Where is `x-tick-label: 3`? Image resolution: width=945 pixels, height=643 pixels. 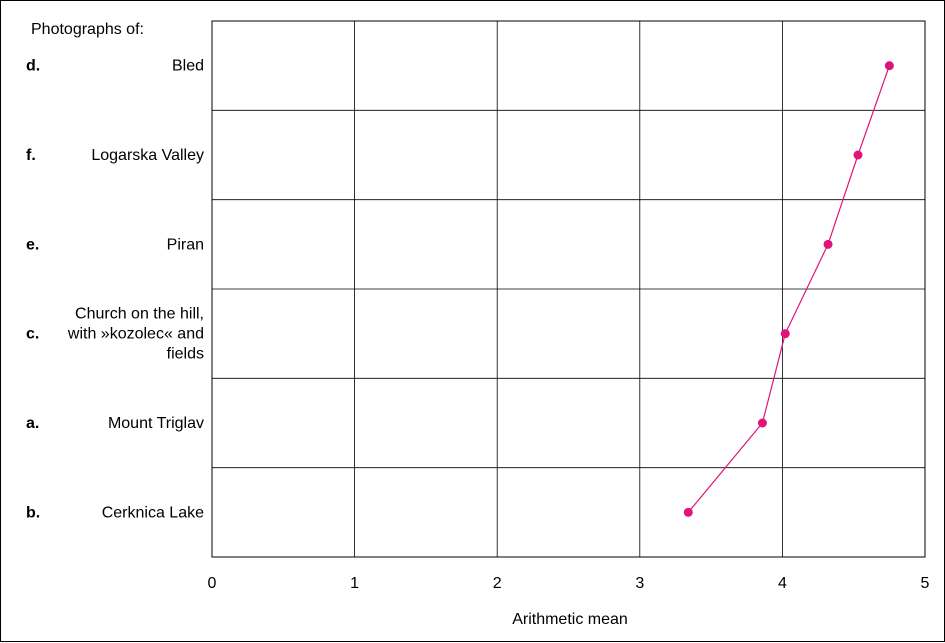
x-tick-label: 3 is located at coordinates (639, 583).